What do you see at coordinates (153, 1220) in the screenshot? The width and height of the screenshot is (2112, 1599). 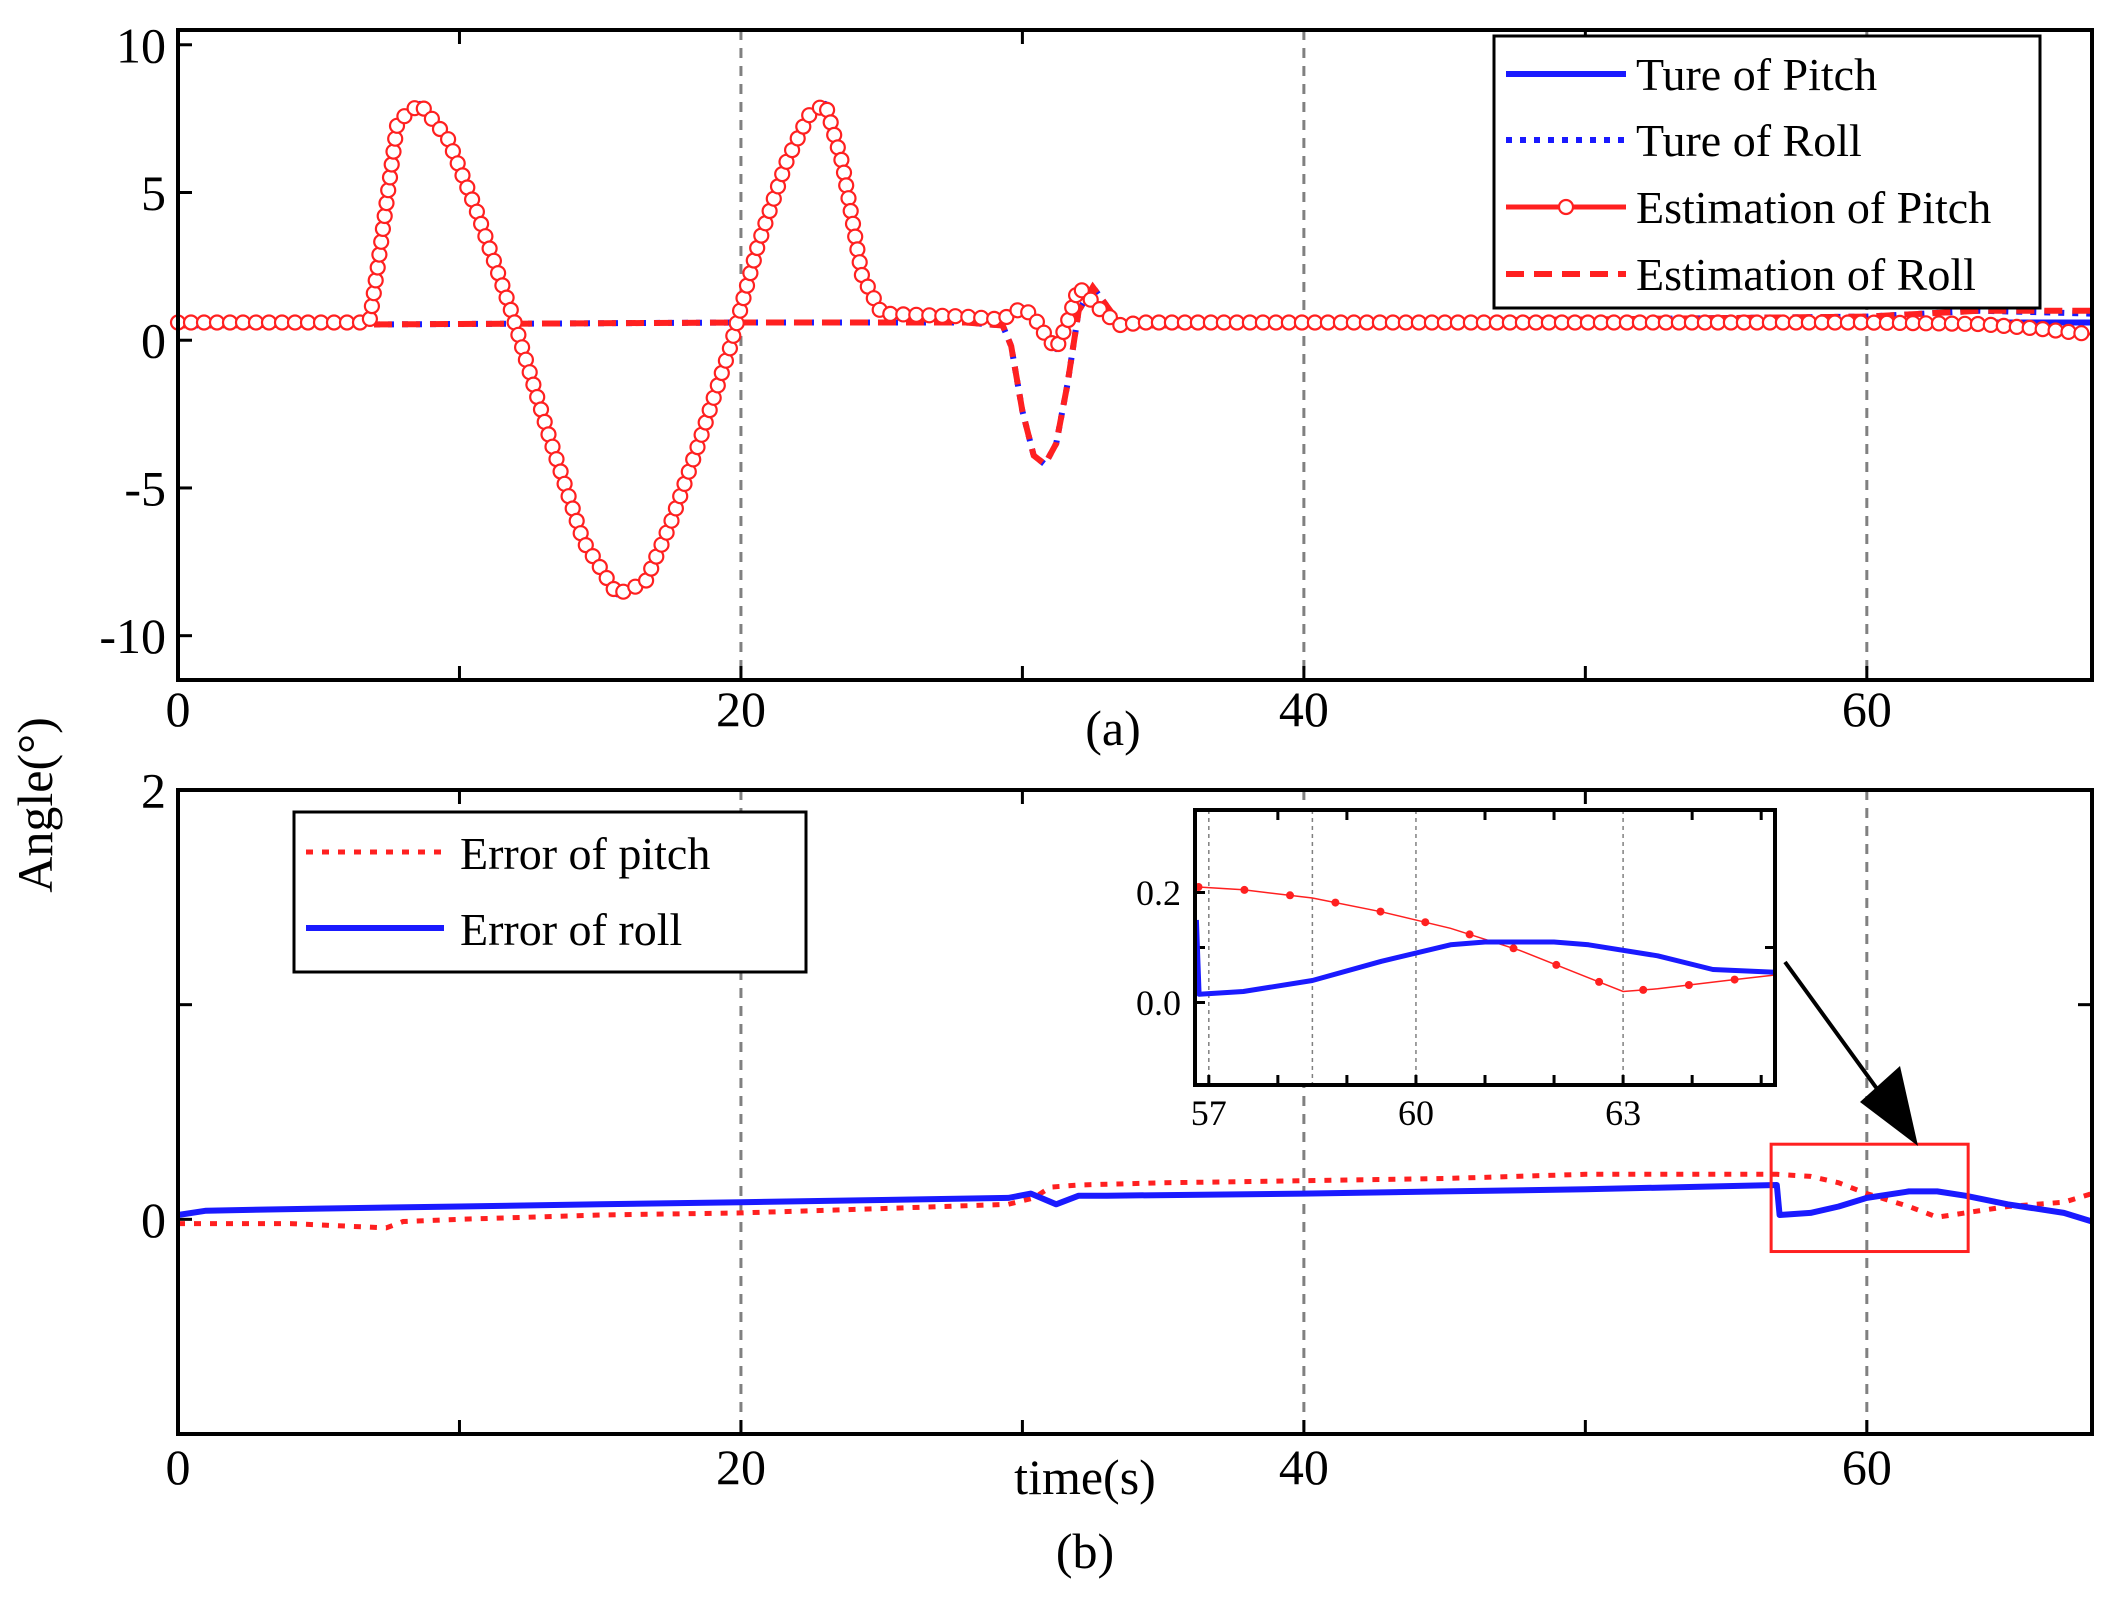 I see `panelB-y-tick-label: 0` at bounding box center [153, 1220].